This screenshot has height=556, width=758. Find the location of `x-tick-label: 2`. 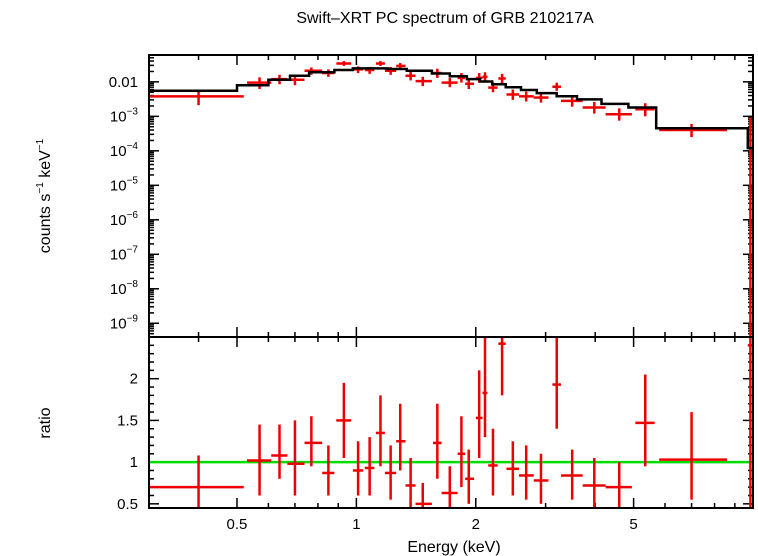

x-tick-label: 2 is located at coordinates (476, 524).